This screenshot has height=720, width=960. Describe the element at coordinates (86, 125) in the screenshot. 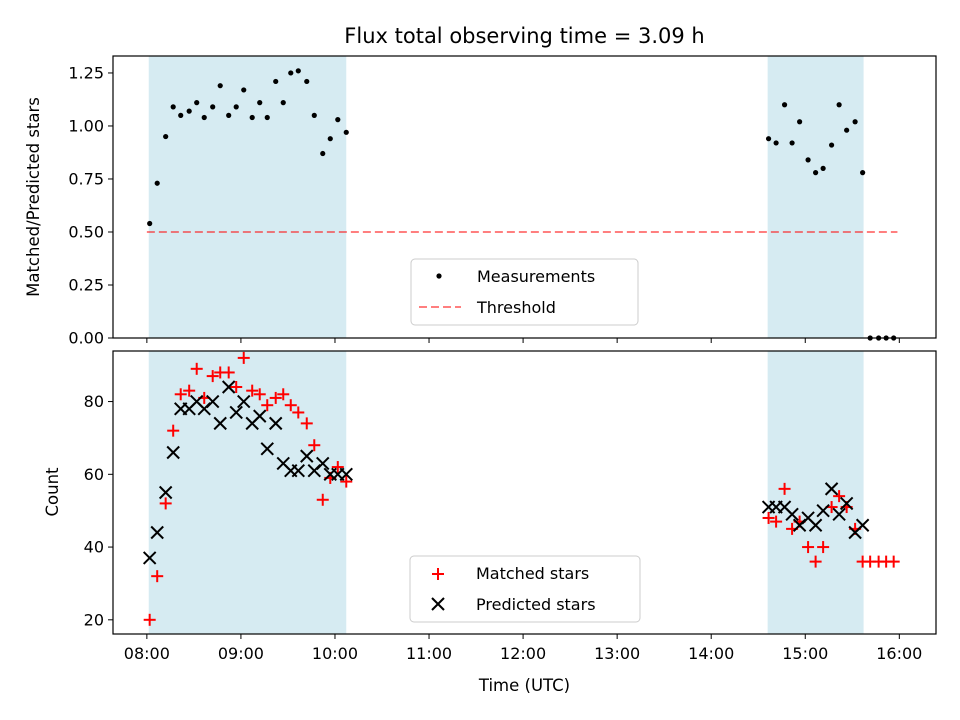

I see `y-tick-label: 1.00` at that location.